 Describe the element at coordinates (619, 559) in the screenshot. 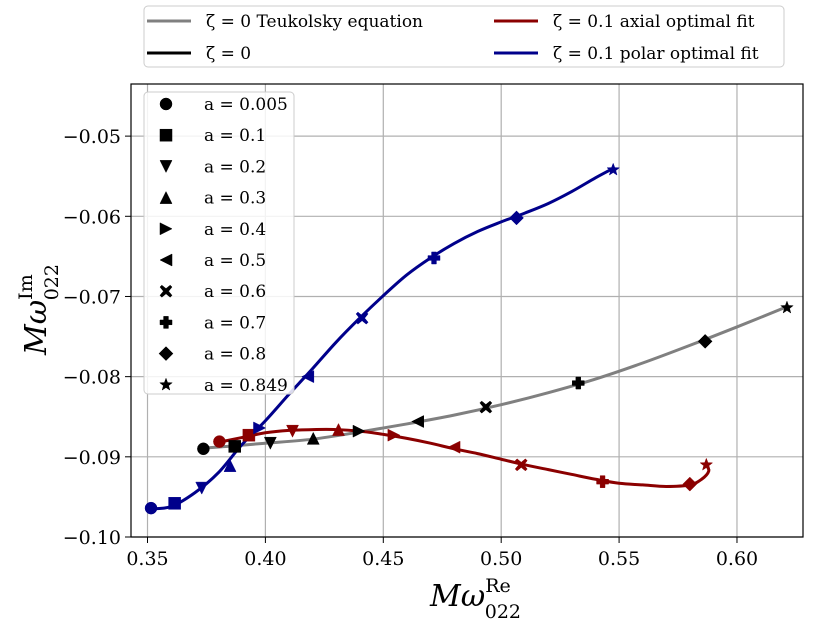

I see `x-tick-label: 0.55` at that location.